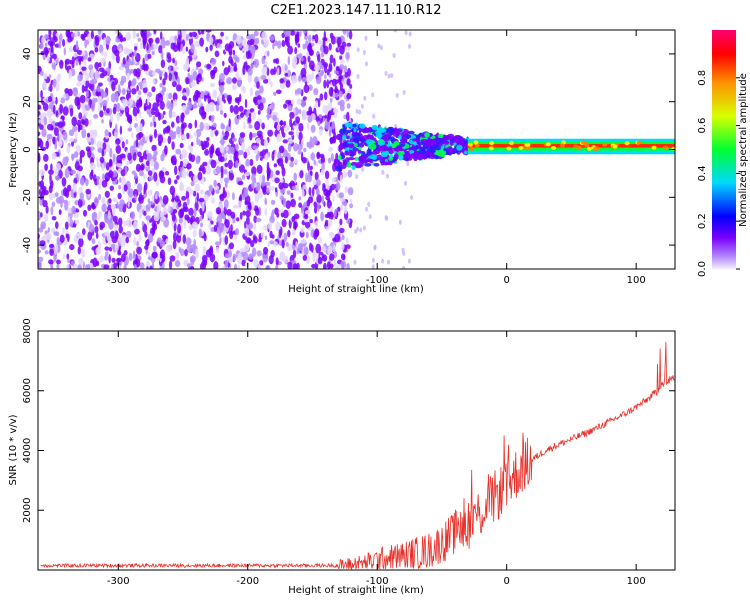  Describe the element at coordinates (118, 280) in the screenshot. I see `spectrogram-x-tick-label: -300` at that location.